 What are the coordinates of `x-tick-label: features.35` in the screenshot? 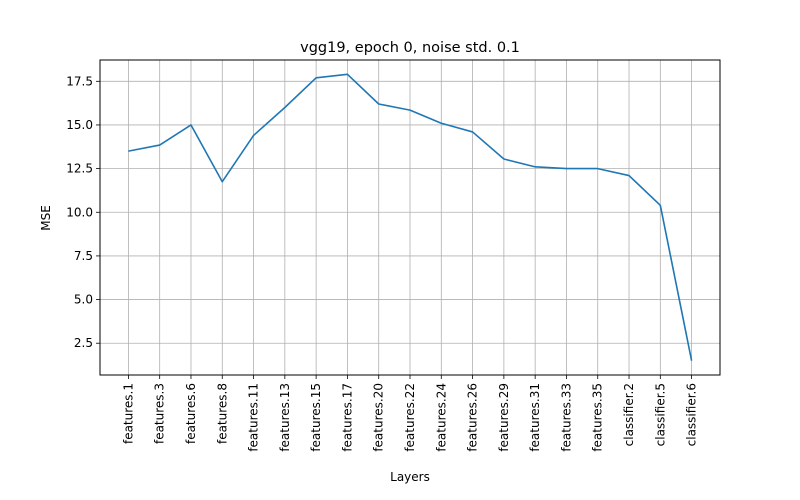 It's located at (598, 417).